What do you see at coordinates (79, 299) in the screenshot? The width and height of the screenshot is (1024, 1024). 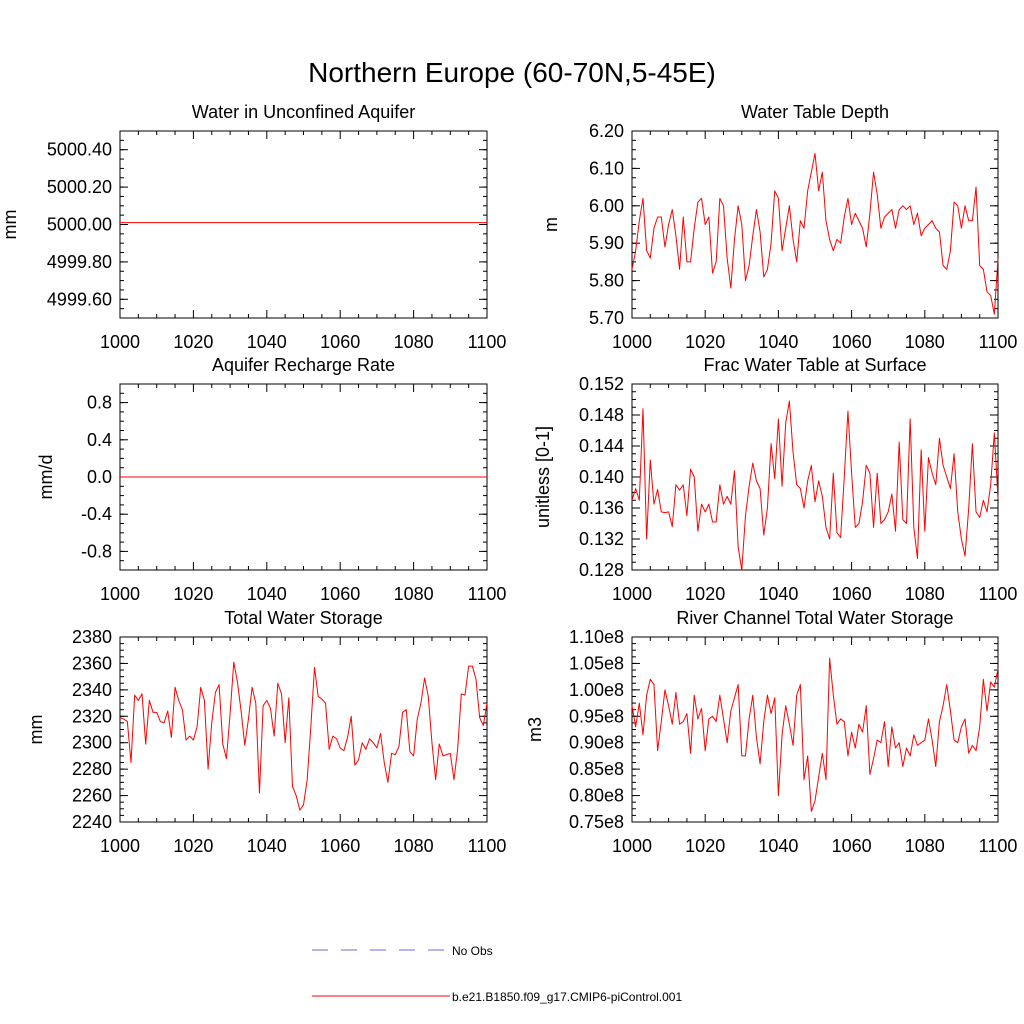 I see `y-tick-label: 4999.60` at bounding box center [79, 299].